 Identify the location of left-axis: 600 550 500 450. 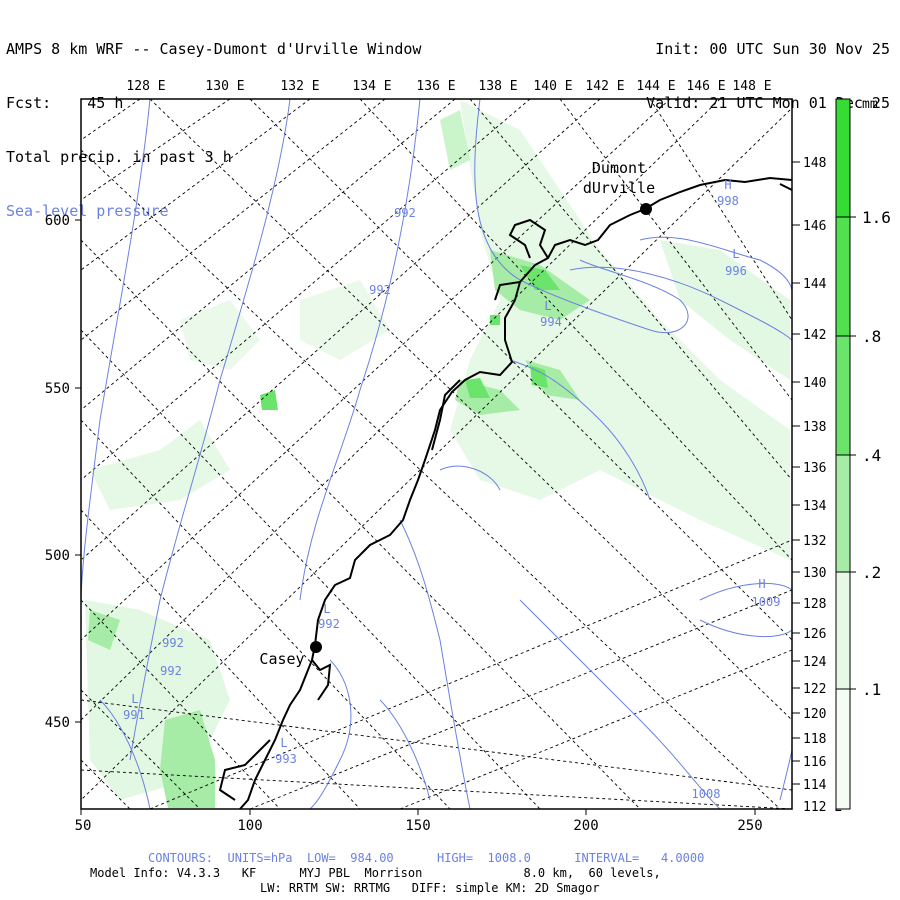
(57, 472).